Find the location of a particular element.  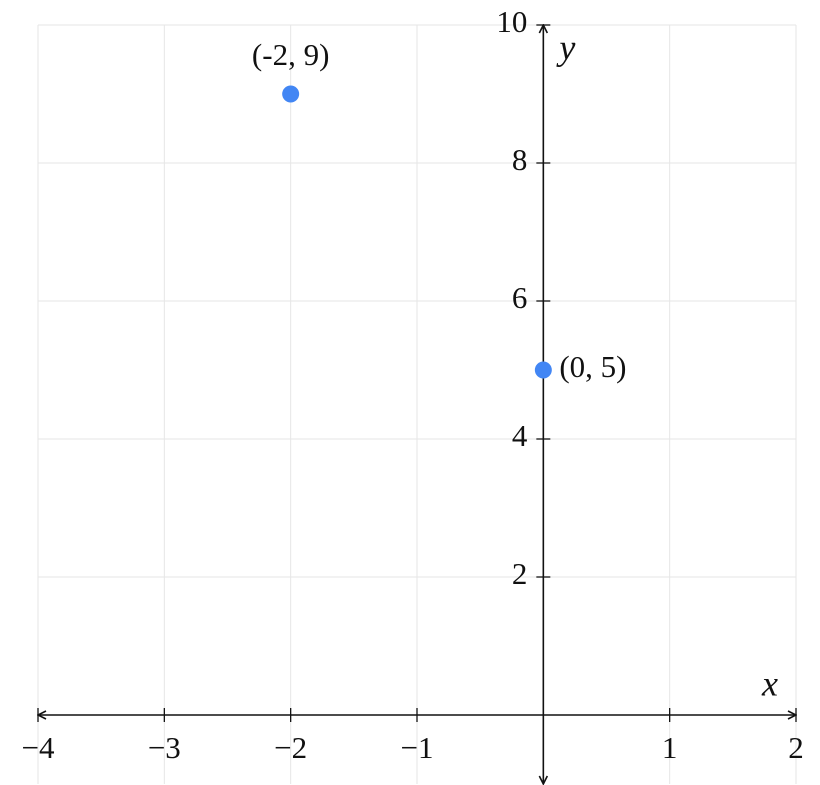

x-tick-label: −1 is located at coordinates (417, 747).